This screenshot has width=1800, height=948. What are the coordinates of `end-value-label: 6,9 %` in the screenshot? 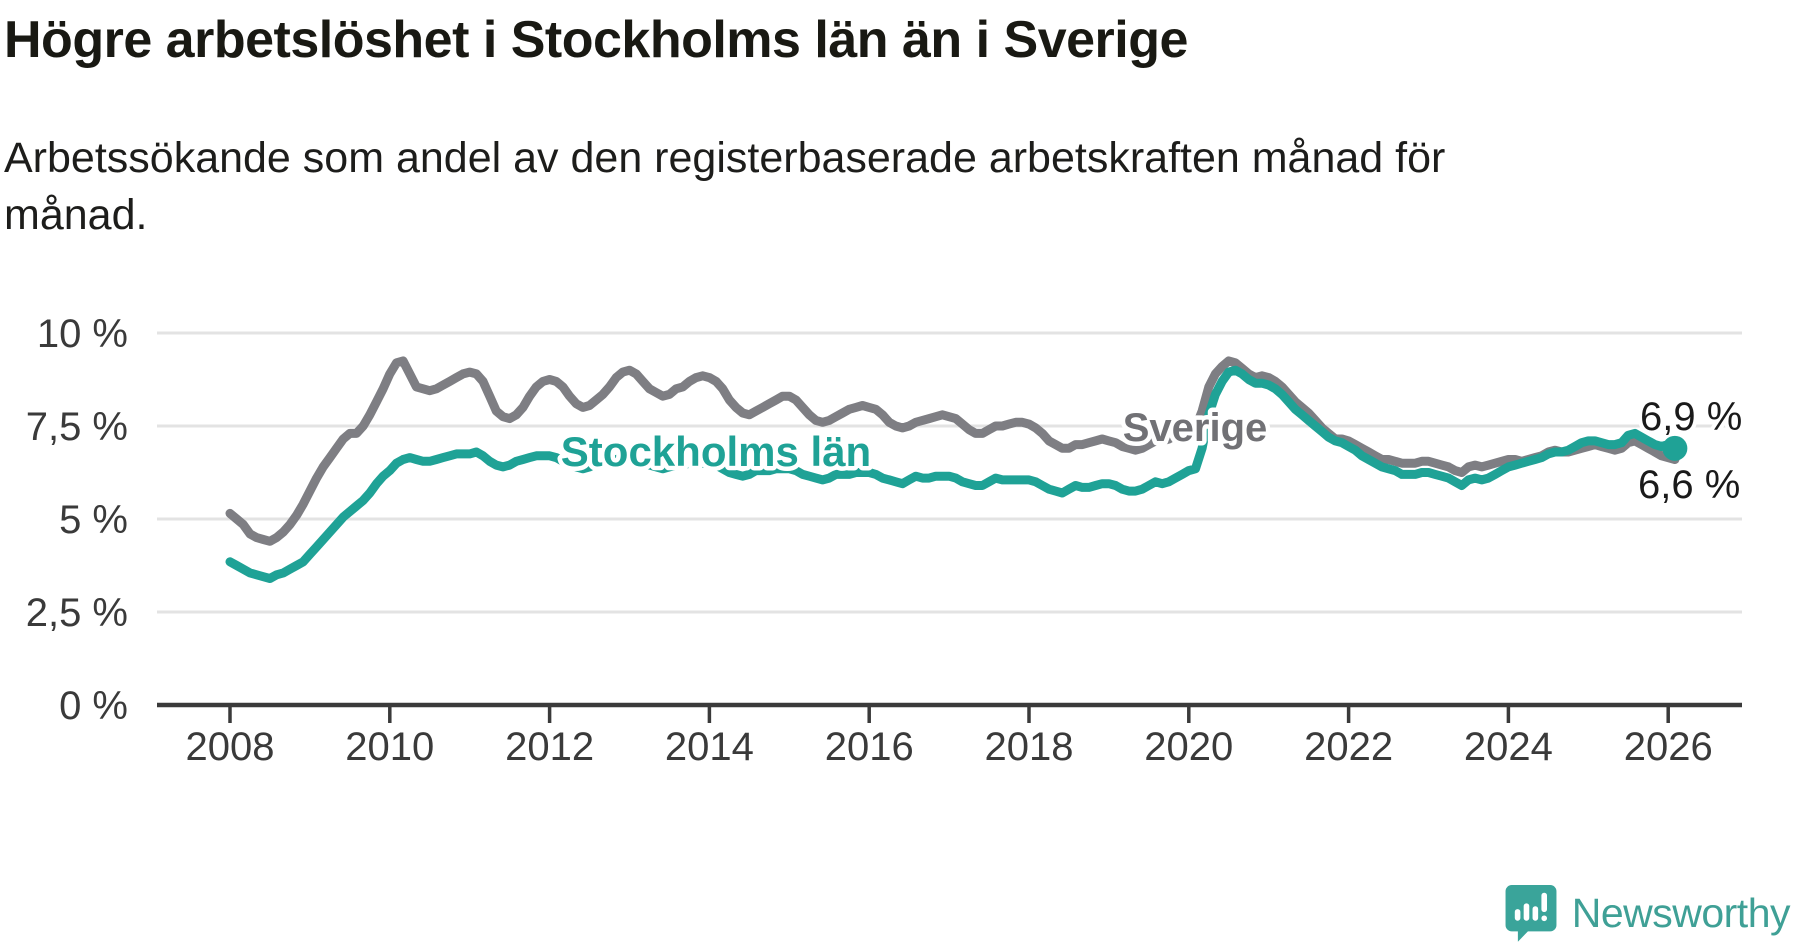 It's located at (1691, 417).